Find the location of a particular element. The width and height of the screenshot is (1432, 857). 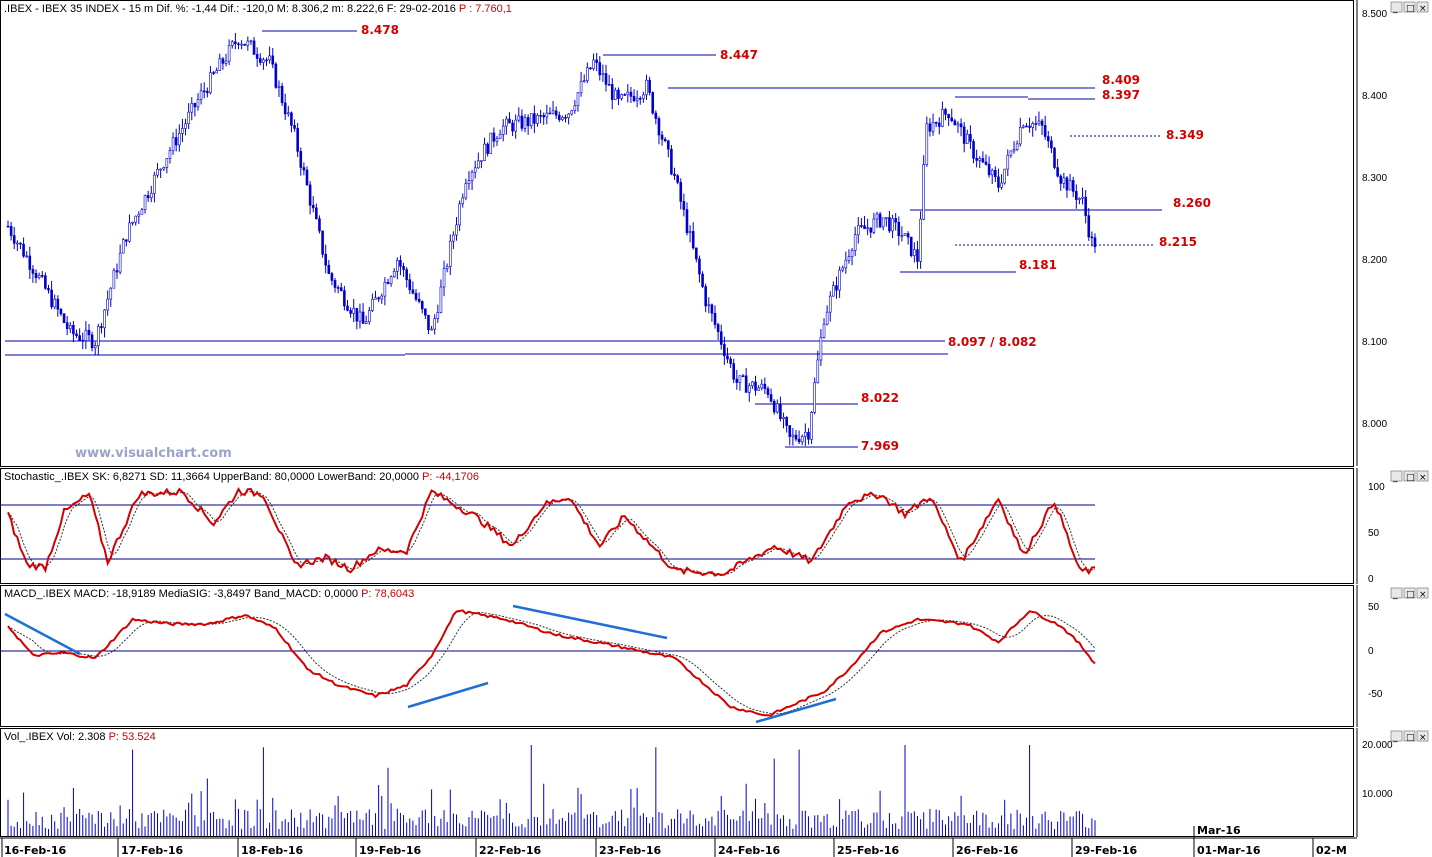

macd-line is located at coordinates (551, 663).